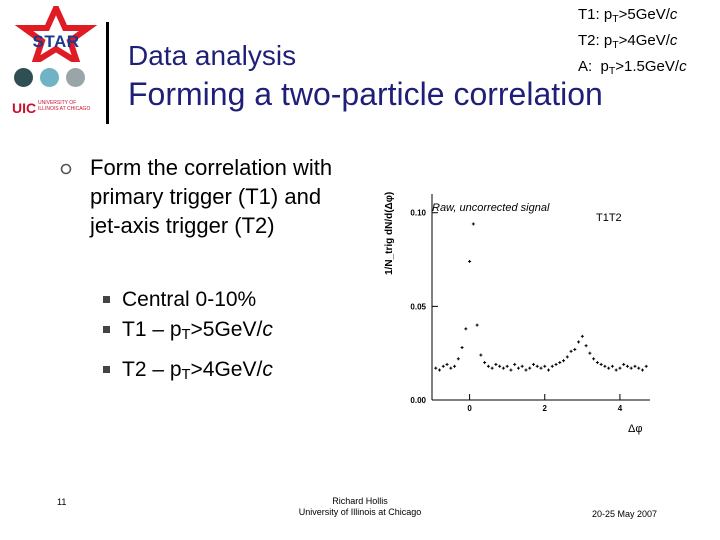 This screenshot has width=720, height=540. What do you see at coordinates (625, 514) in the screenshot?
I see `footer-date: 20-25 May 2007` at bounding box center [625, 514].